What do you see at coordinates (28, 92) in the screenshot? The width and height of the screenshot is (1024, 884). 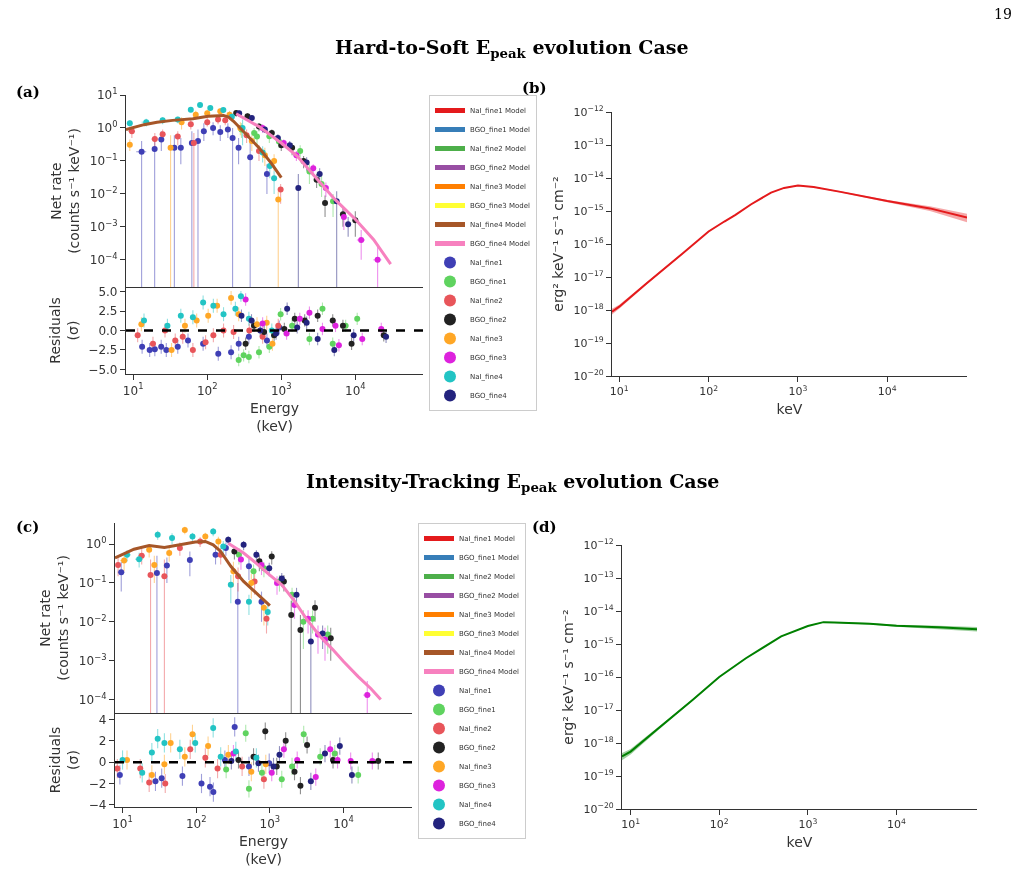 I see `text: (a)` at bounding box center [28, 92].